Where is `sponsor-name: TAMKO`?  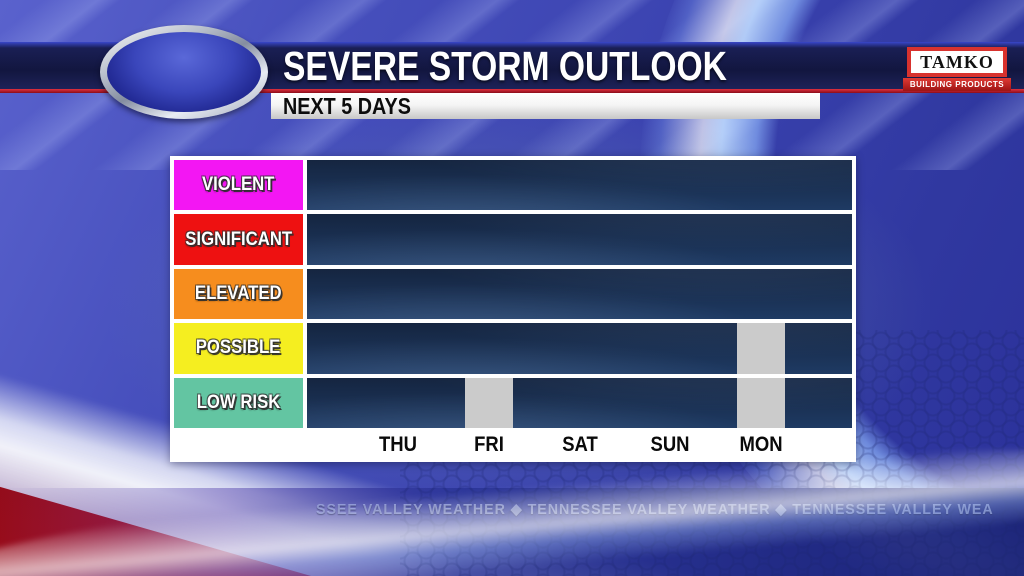 sponsor-name: TAMKO is located at coordinates (957, 61).